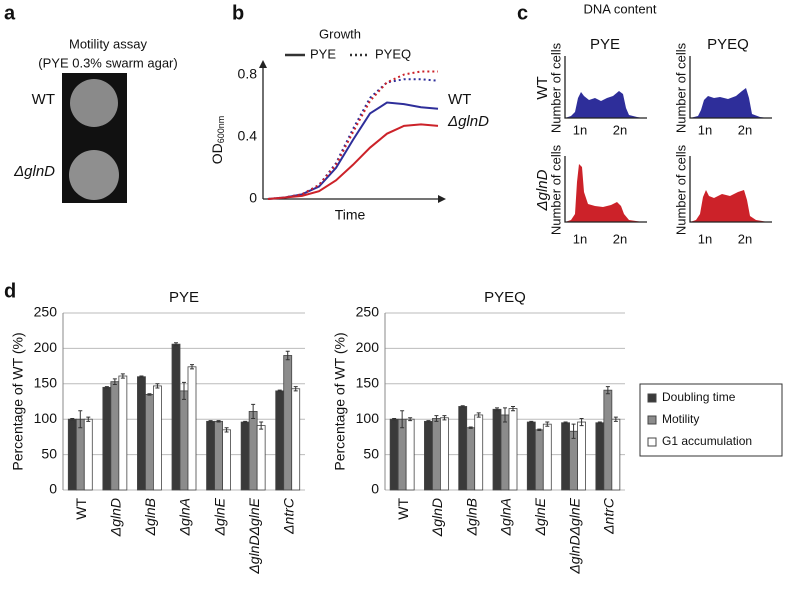 The height and width of the screenshot is (601, 788). Describe the element at coordinates (107, 62) in the screenshot. I see `assay-subtitle: (PYE 0.3% swarm agar)` at that location.